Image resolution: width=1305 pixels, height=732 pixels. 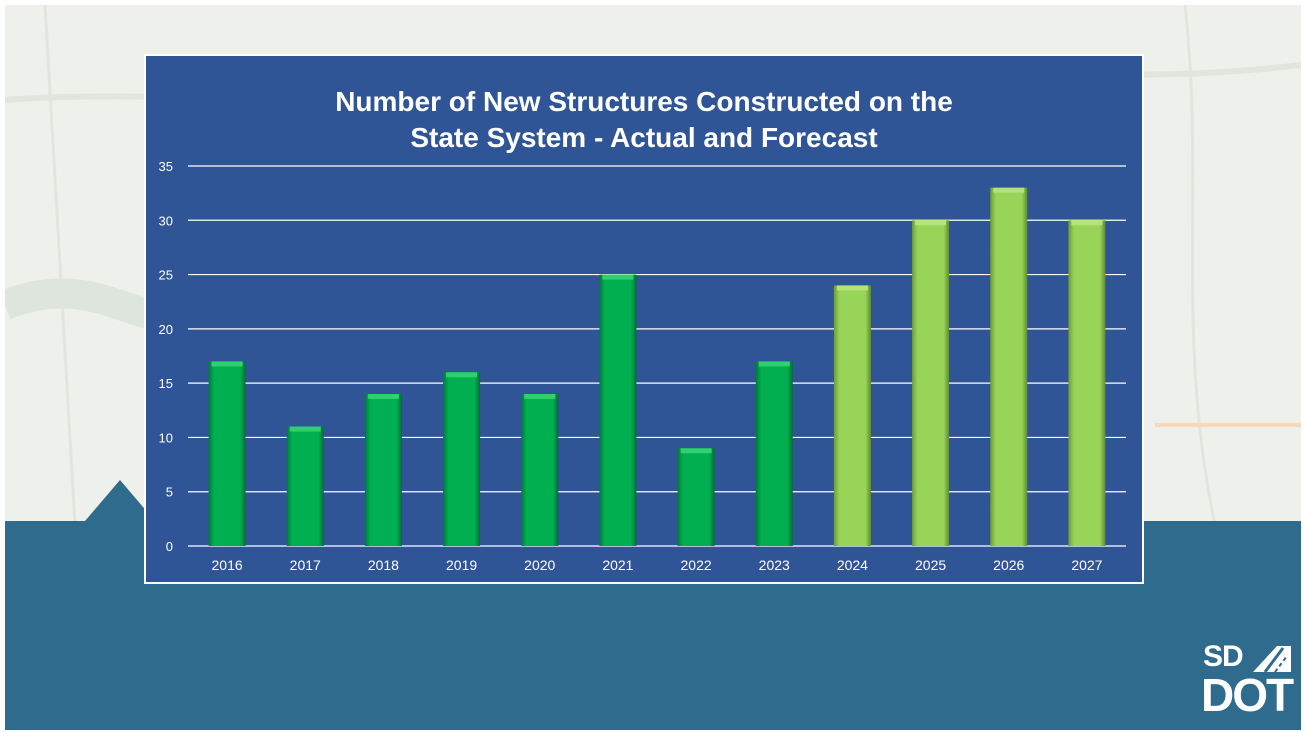 What do you see at coordinates (166, 329) in the screenshot?
I see `y-tick-label: 20` at bounding box center [166, 329].